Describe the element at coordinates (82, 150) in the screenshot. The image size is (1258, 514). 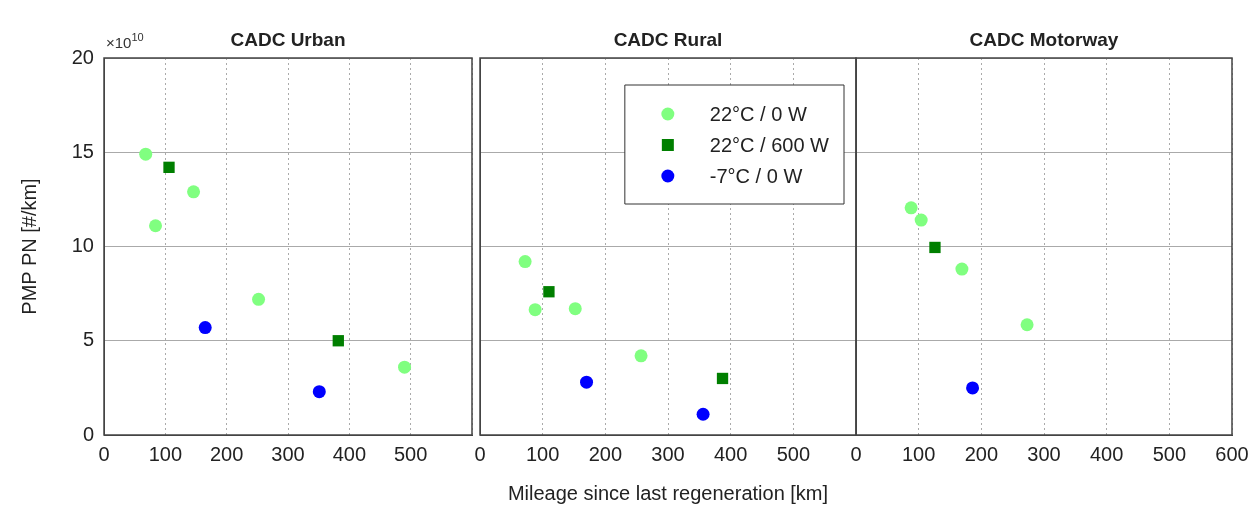
I see `y-tick-label: 15` at that location.